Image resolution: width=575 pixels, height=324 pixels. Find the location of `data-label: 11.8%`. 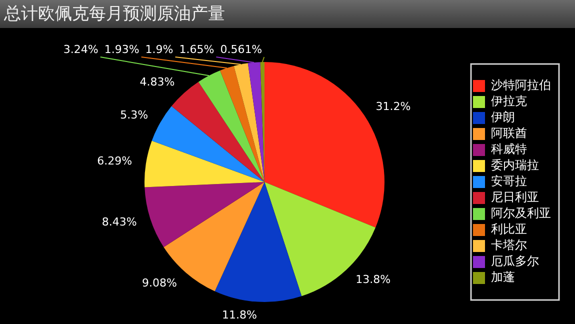

data-label: 11.8% is located at coordinates (239, 315).